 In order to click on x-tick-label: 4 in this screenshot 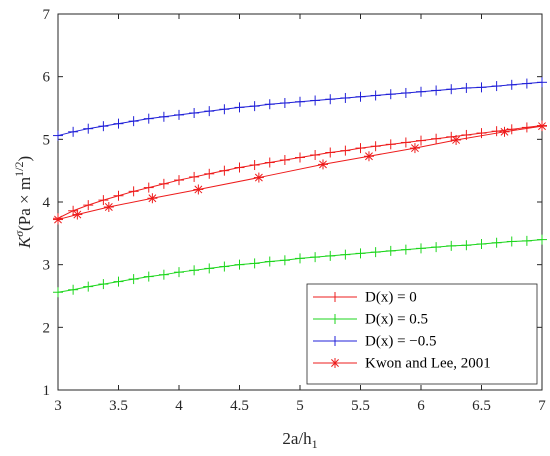, I will do `click(179, 406)`.